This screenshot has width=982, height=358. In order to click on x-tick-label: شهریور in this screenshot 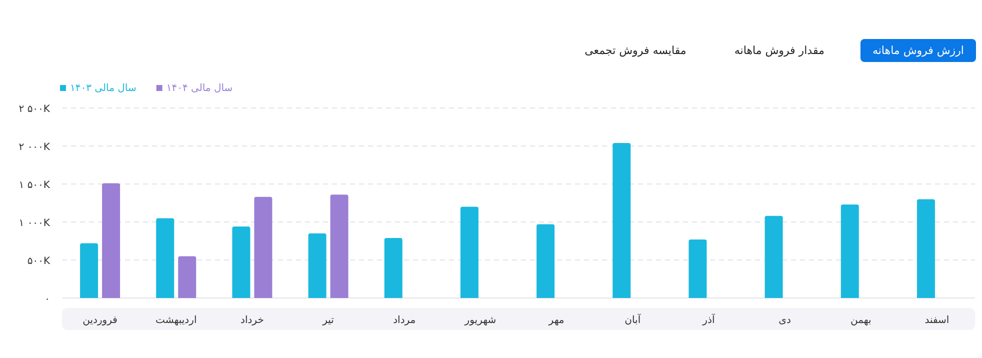, I will do `click(480, 320)`.